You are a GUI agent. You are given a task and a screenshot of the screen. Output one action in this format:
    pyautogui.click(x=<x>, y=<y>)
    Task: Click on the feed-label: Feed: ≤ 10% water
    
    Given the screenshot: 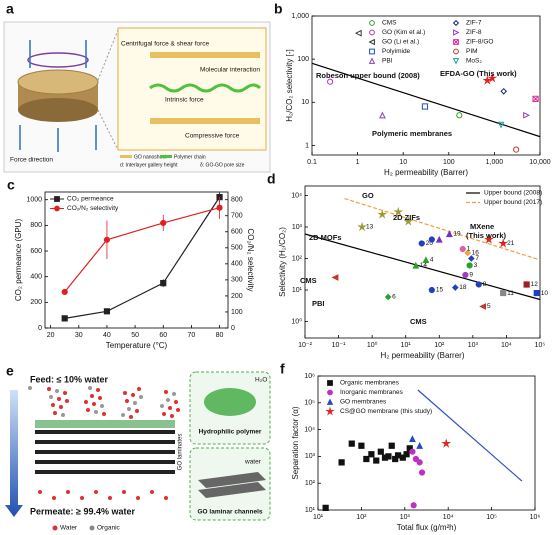 What is the action you would take?
    pyautogui.click(x=69, y=379)
    